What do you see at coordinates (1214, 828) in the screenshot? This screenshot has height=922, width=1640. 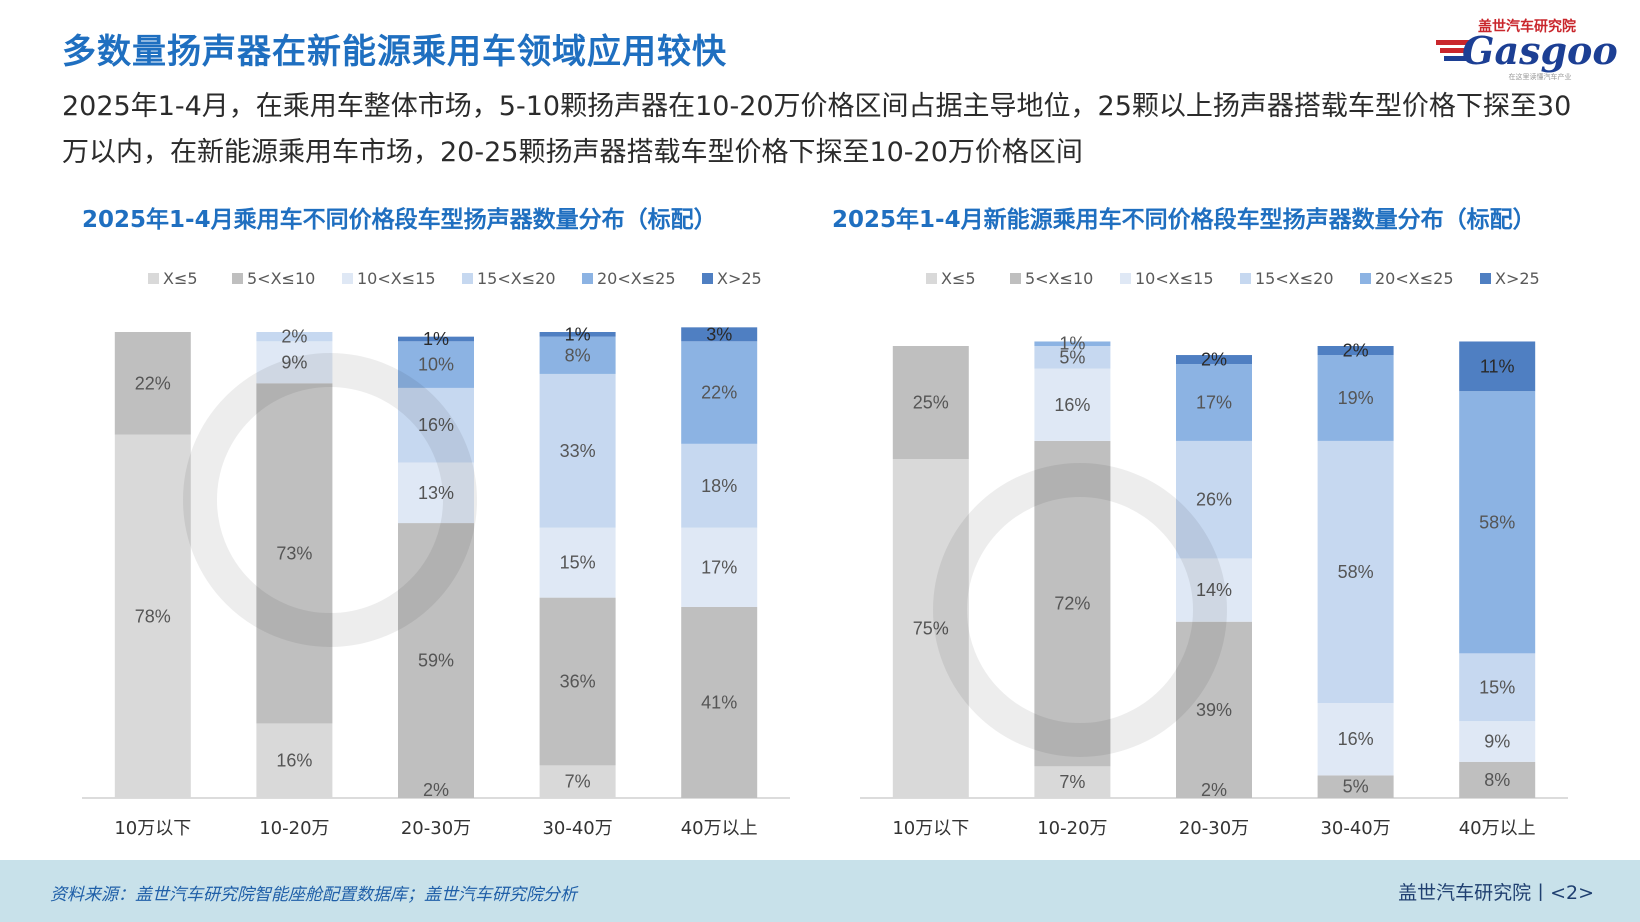 I see `x-tick-label-2: 20-30万` at bounding box center [1214, 828].